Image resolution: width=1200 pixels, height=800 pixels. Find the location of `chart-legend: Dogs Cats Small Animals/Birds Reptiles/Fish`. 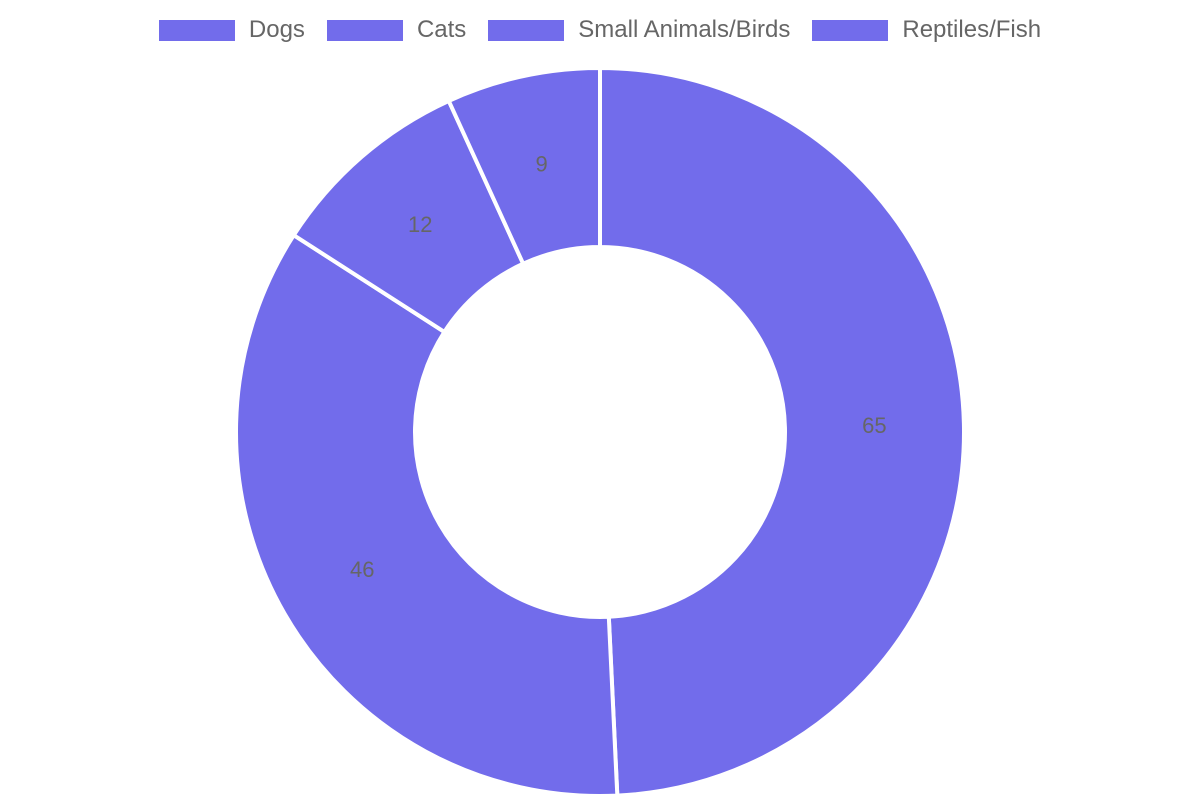

chart-legend: Dogs Cats Small Animals/Birds Reptiles/Fish is located at coordinates (600, 30).